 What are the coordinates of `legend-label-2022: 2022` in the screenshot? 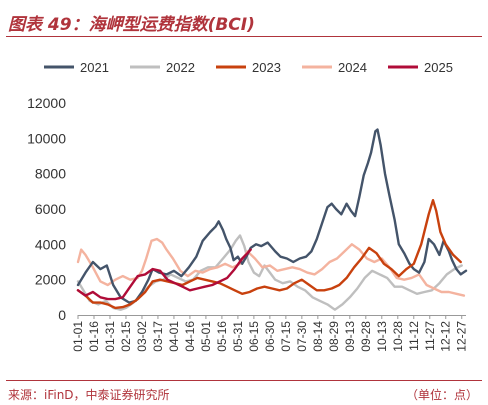 It's located at (180, 67).